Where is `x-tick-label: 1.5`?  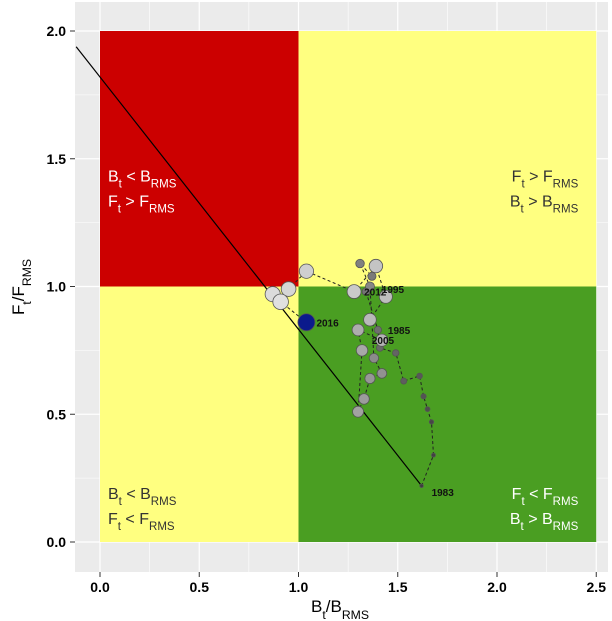
x-tick-label: 1.5 is located at coordinates (398, 587).